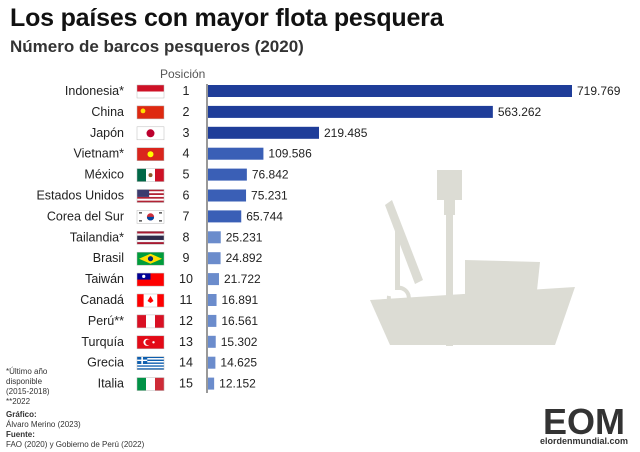 The width and height of the screenshot is (640, 452). I want to click on value-label: 719.769, so click(599, 91).